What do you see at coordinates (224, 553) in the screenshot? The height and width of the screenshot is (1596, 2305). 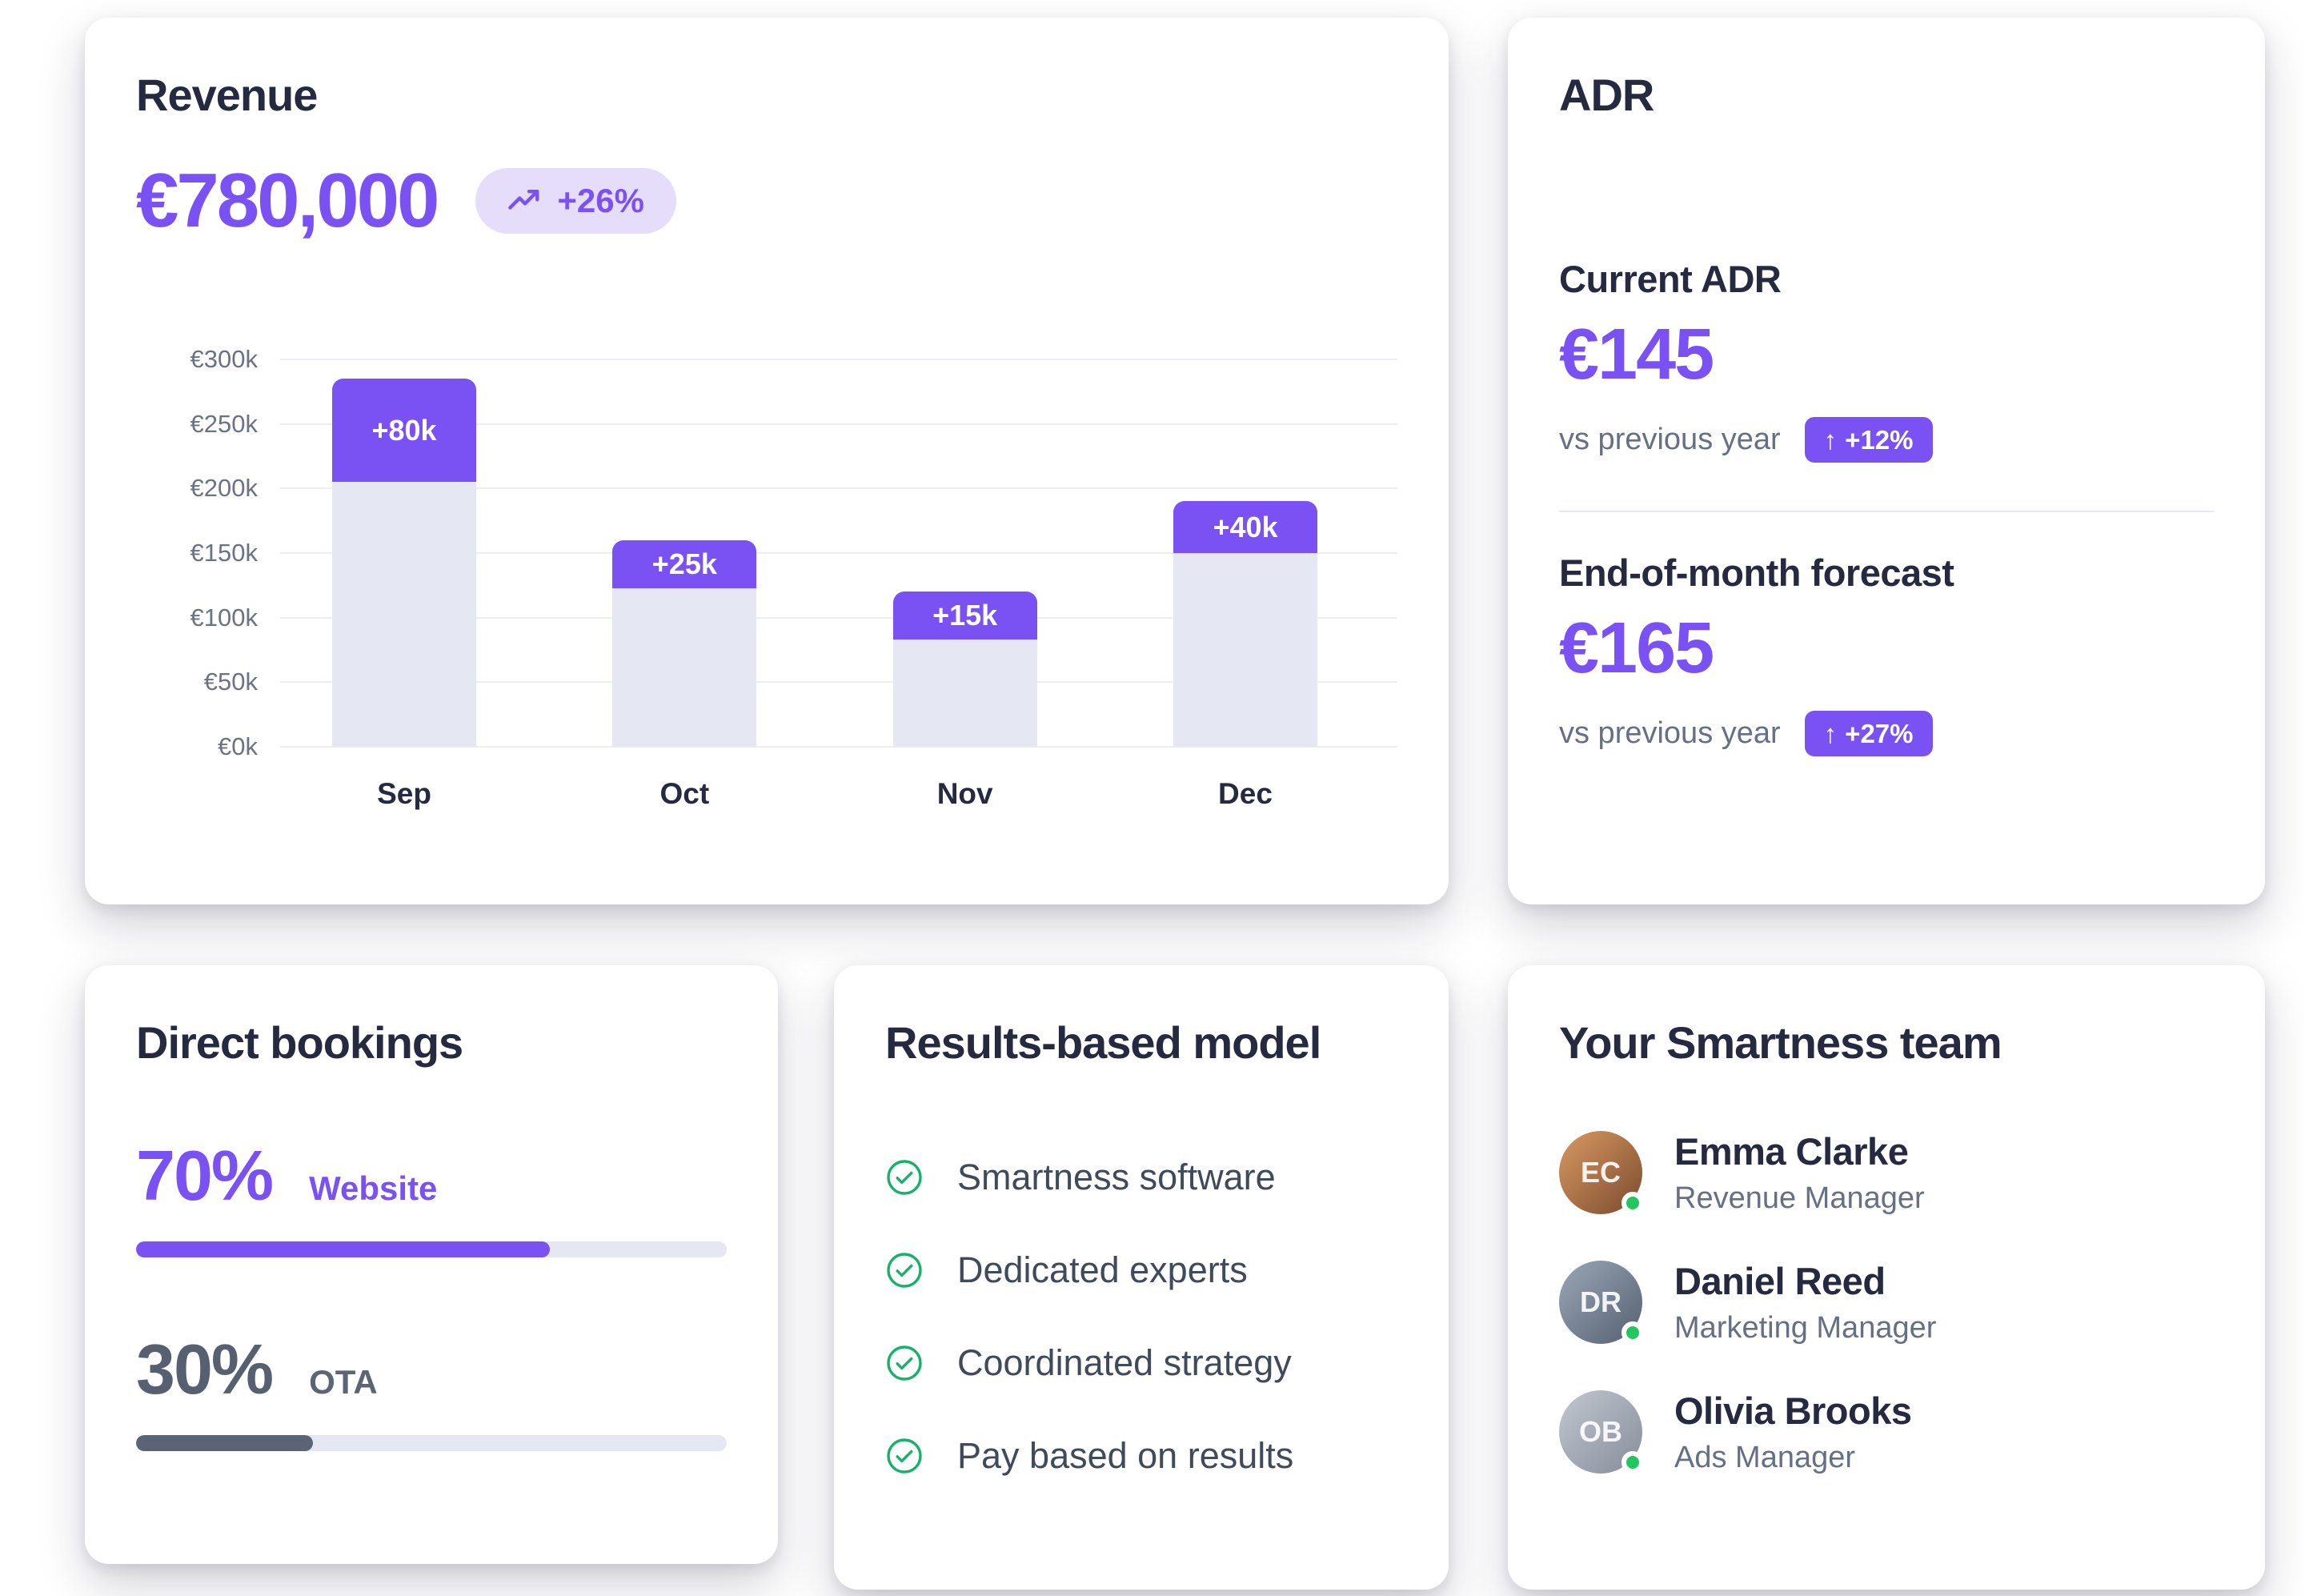 I see `y-tick-label: €150k` at bounding box center [224, 553].